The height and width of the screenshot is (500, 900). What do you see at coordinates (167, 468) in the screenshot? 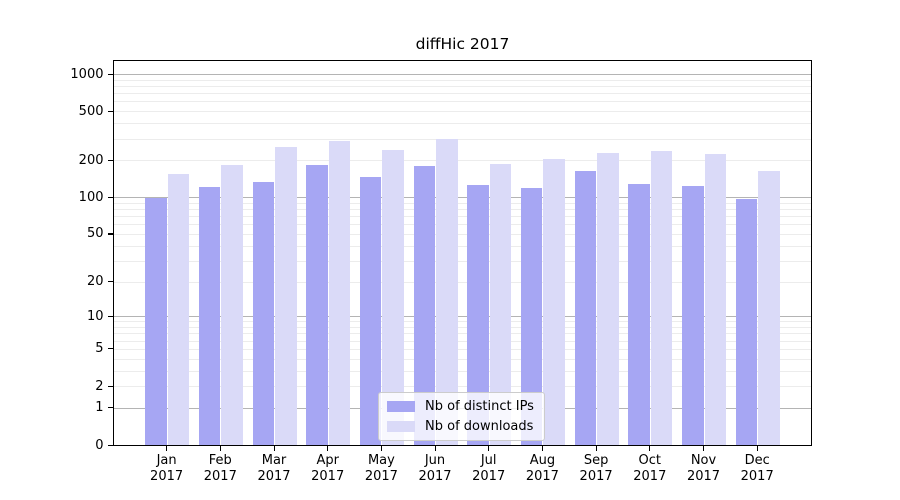
I see `x-tick-label: Jan 2017` at bounding box center [167, 468].